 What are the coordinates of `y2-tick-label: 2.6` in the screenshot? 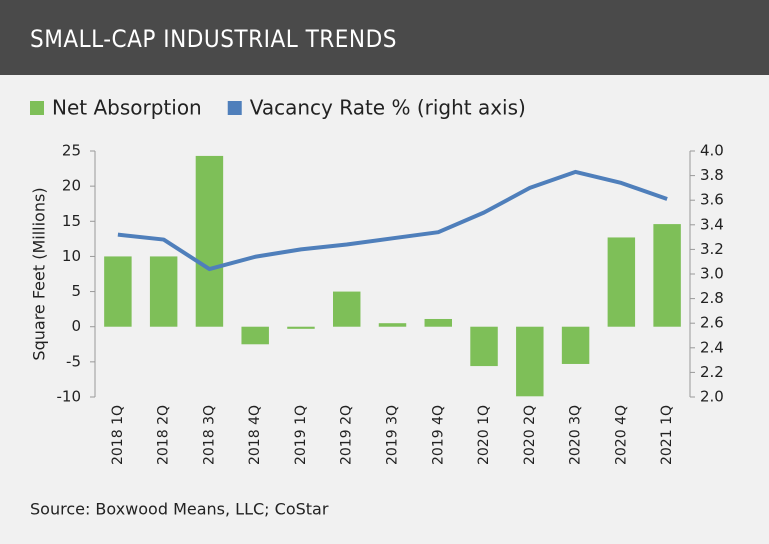 It's located at (712, 323).